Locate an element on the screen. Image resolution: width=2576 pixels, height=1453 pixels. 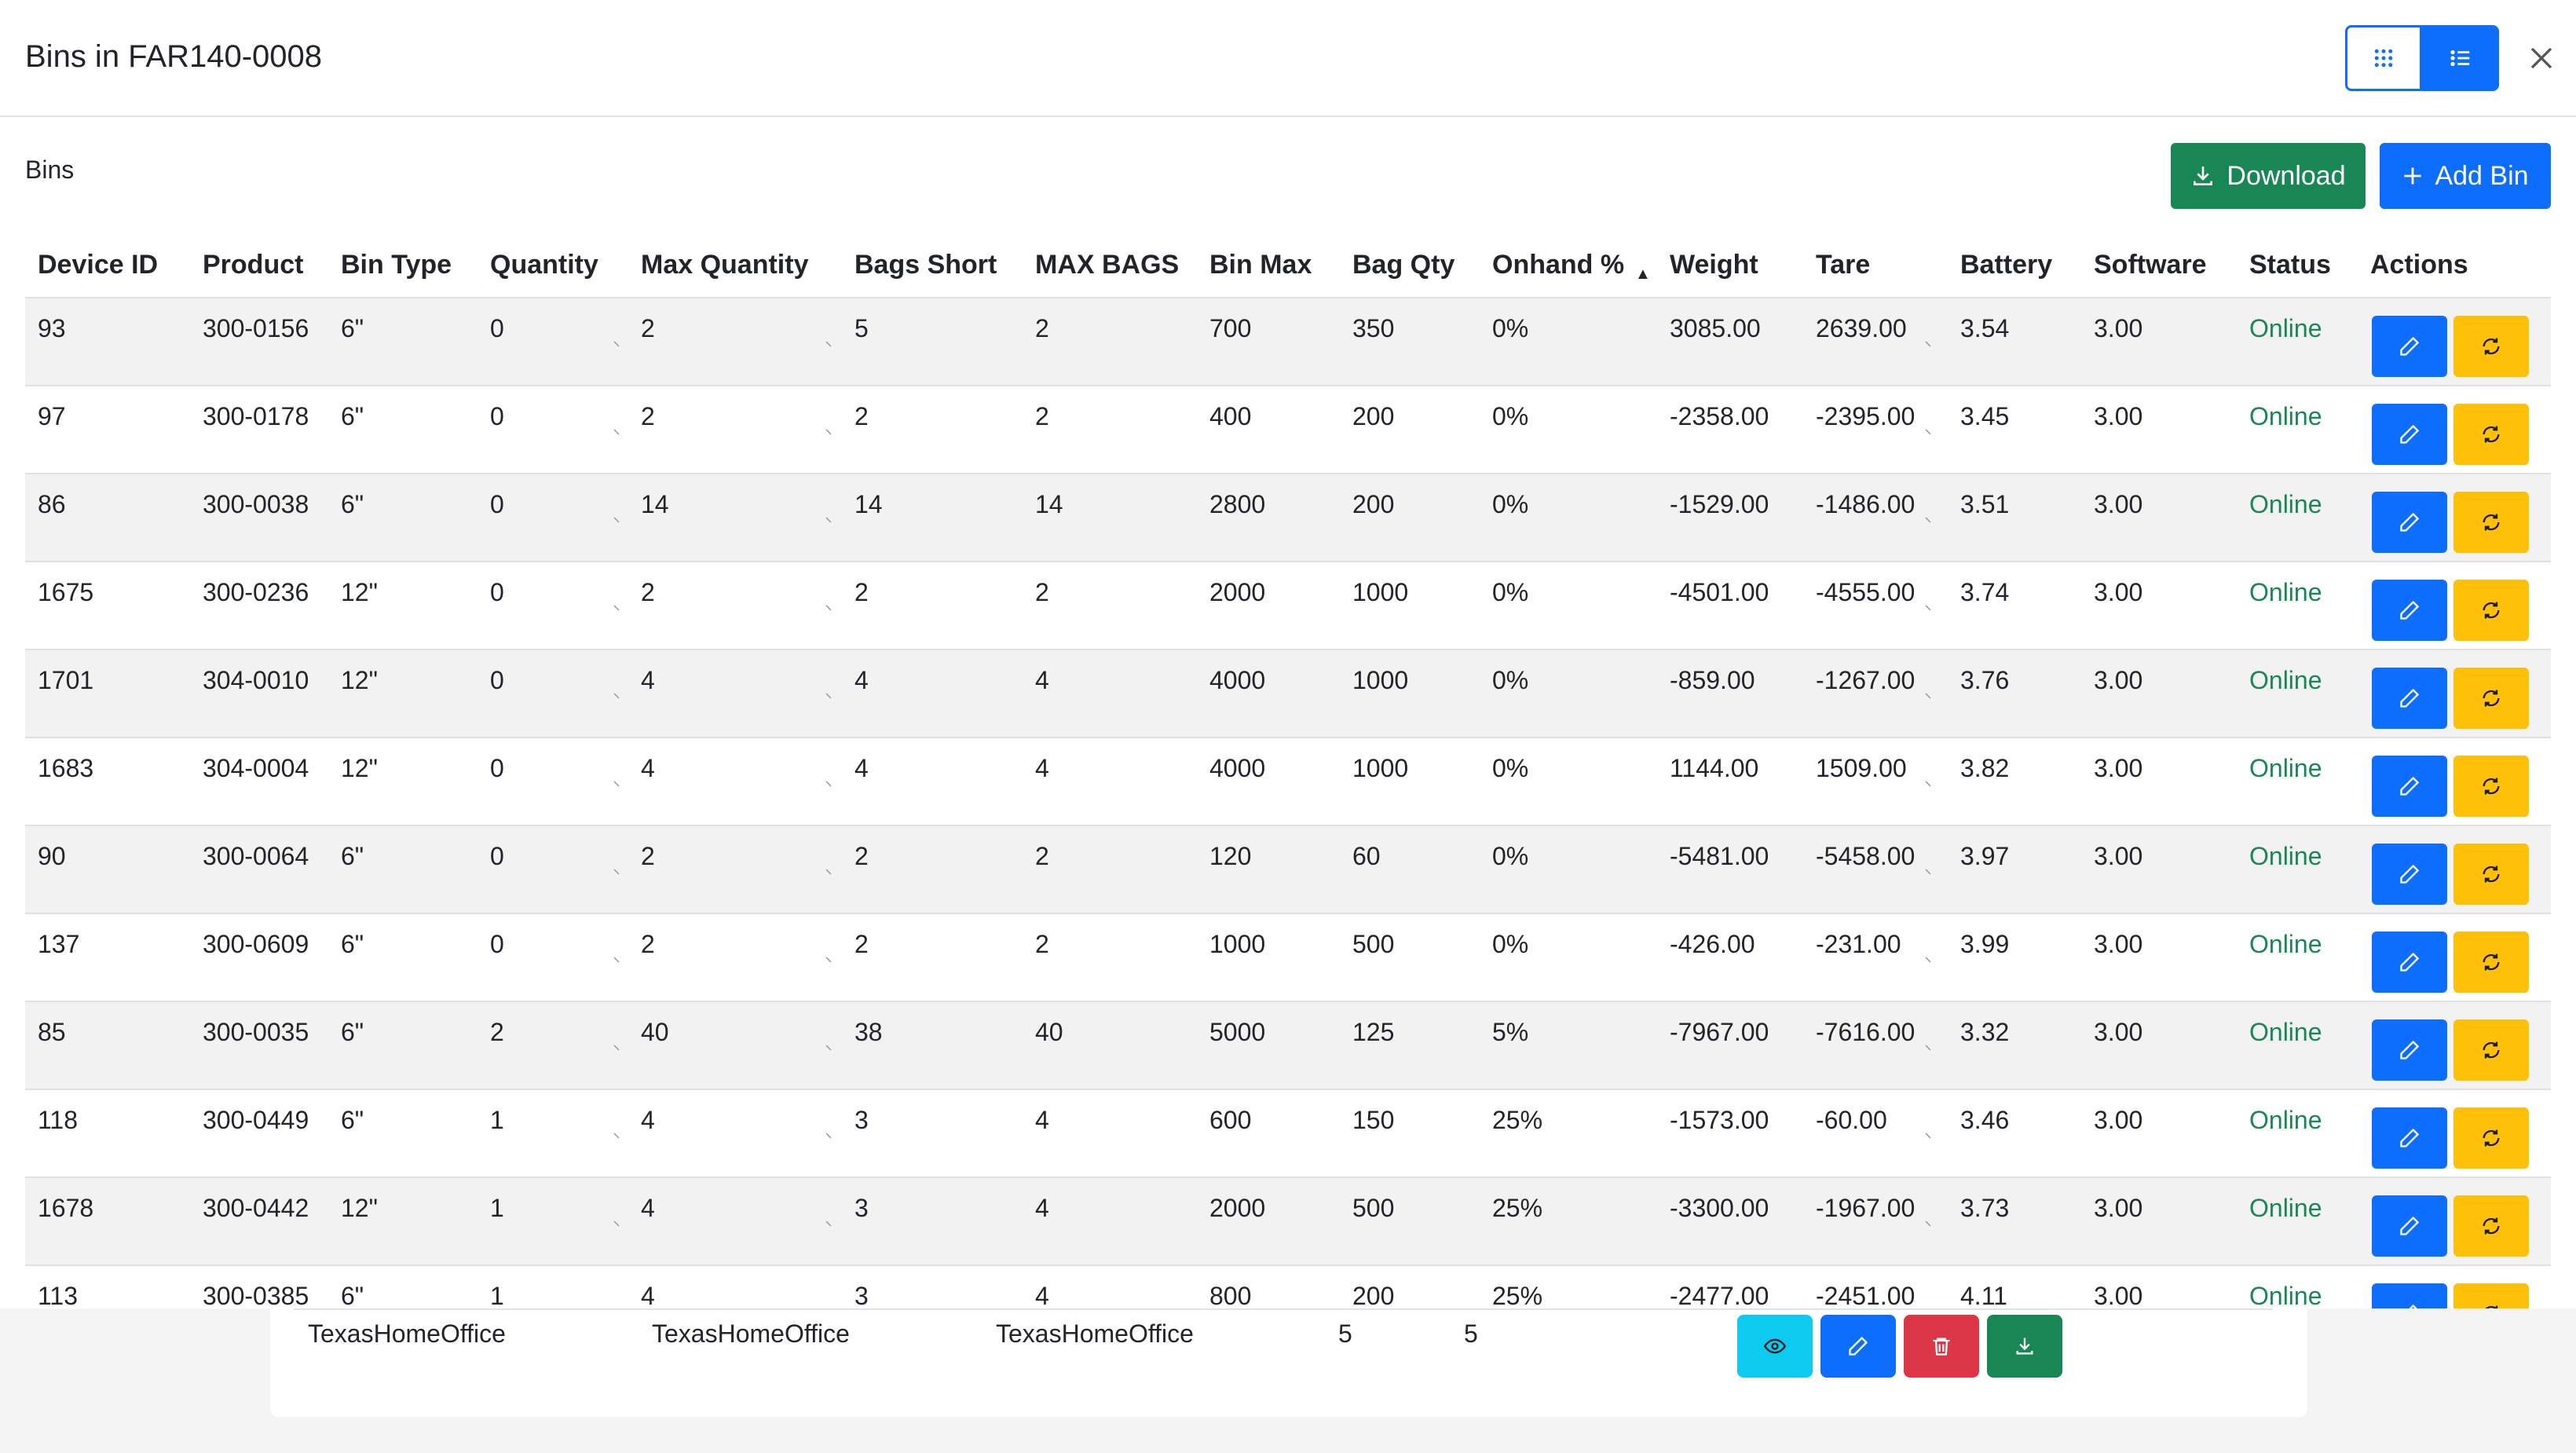
cell-quantity: 1 is located at coordinates (497, 1120).